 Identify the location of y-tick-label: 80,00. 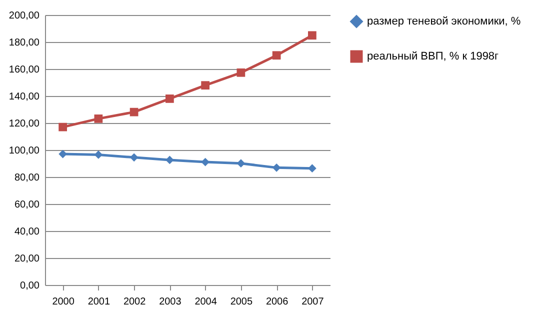
(27, 178).